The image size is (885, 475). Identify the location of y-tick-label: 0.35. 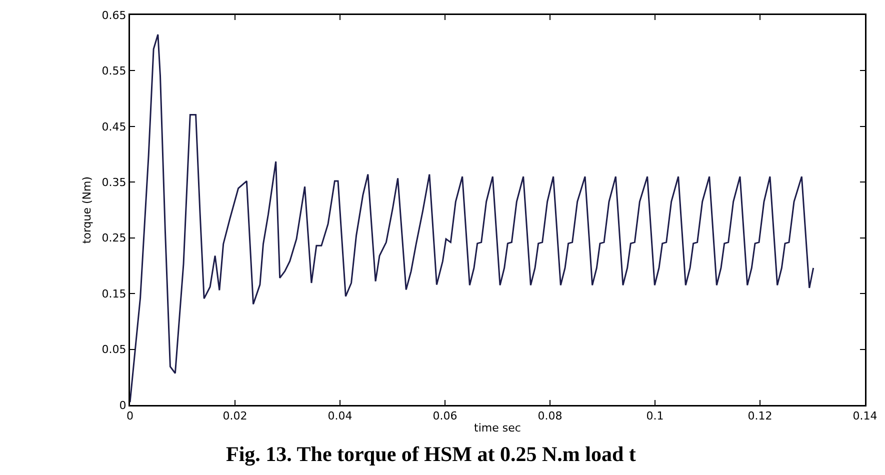
(114, 182).